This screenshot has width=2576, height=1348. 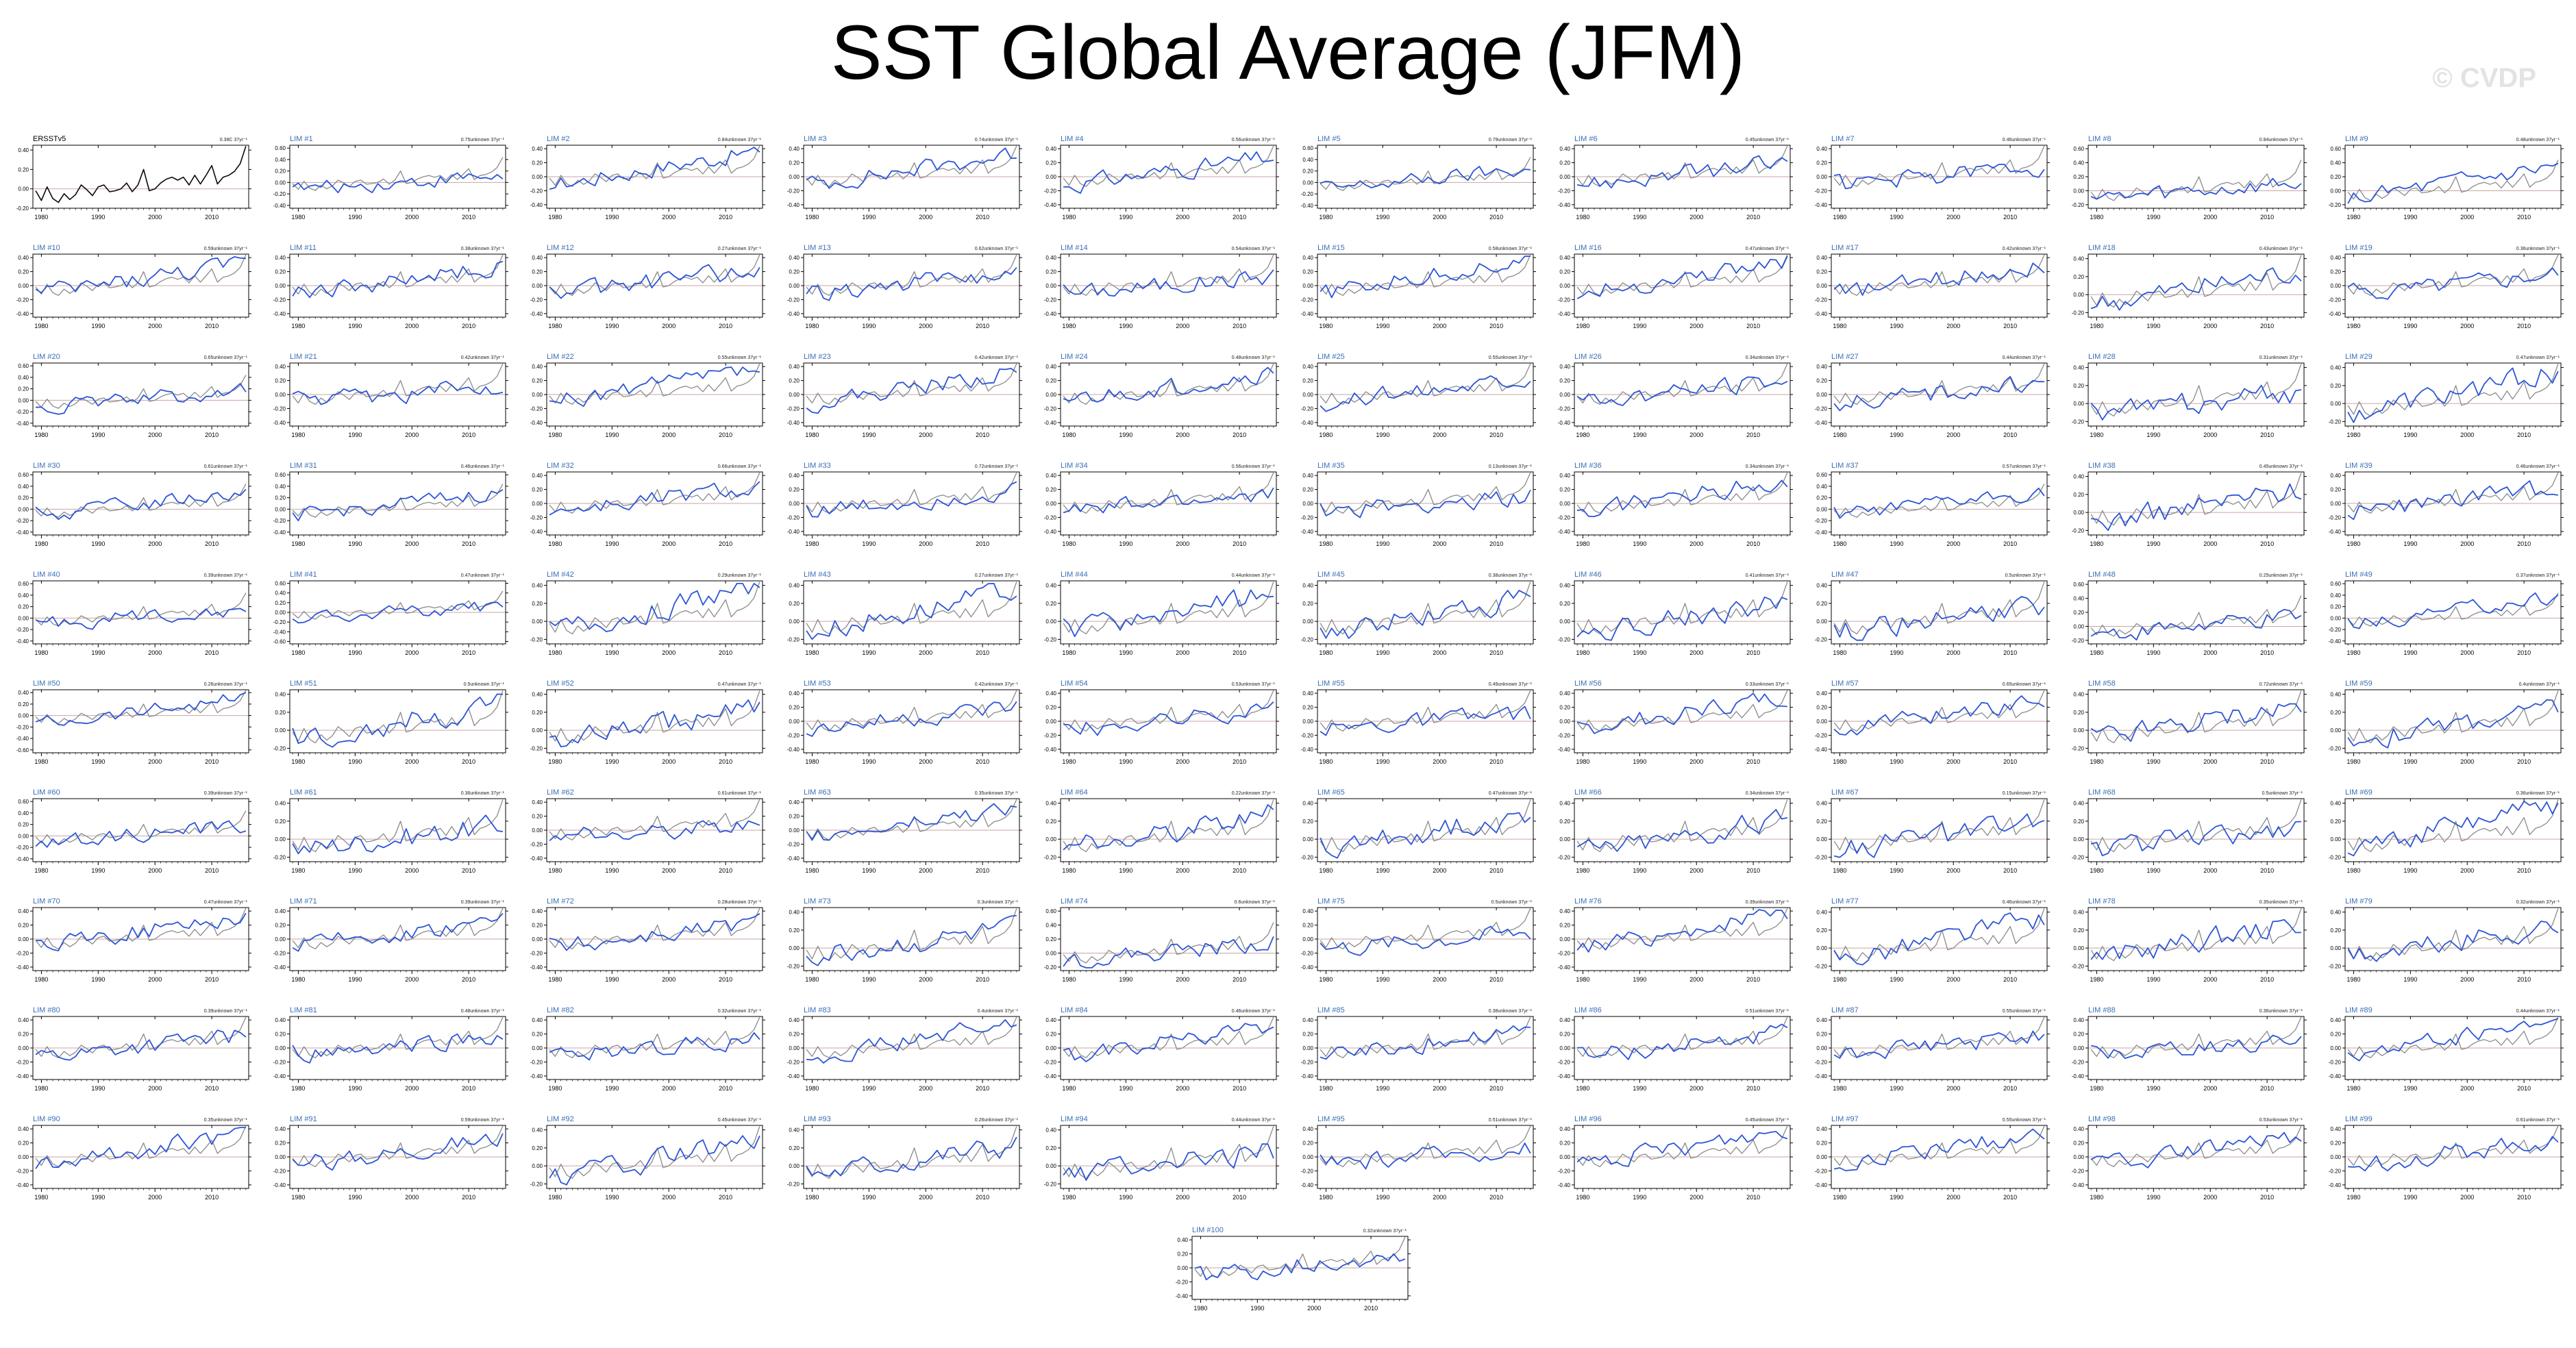 What do you see at coordinates (303, 248) in the screenshot?
I see `panel-label: LIM #11` at bounding box center [303, 248].